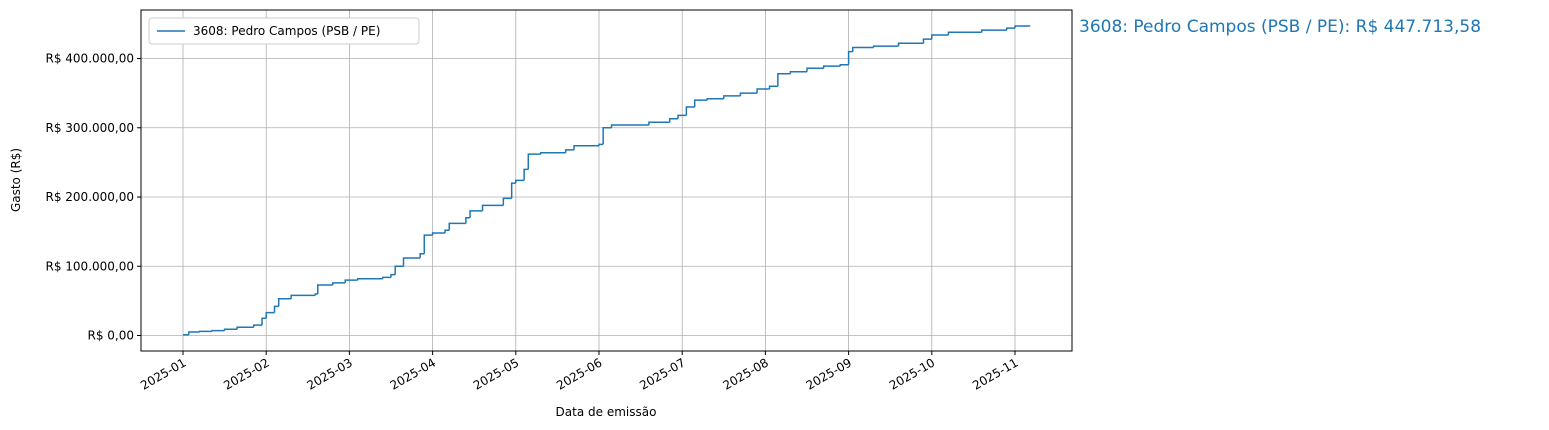 The image size is (1549, 430). I want to click on y-tick-label: R$ 100.000,00, so click(90, 266).